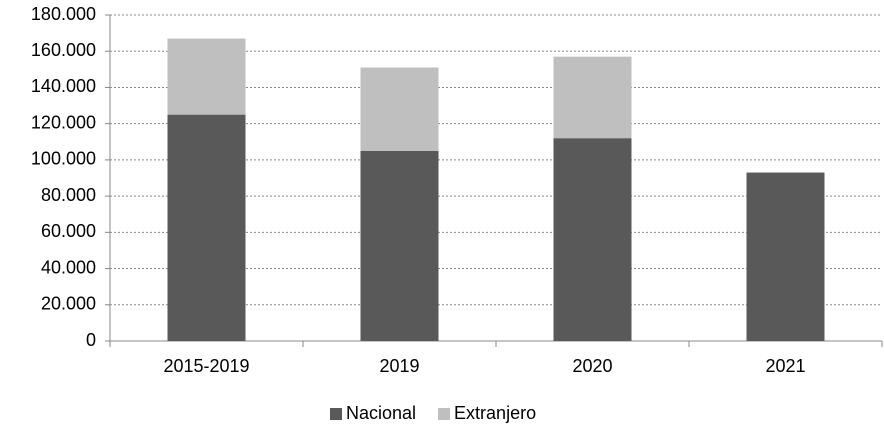 This screenshot has height=429, width=884. Describe the element at coordinates (68, 267) in the screenshot. I see `y-tick-label: 40.000` at that location.